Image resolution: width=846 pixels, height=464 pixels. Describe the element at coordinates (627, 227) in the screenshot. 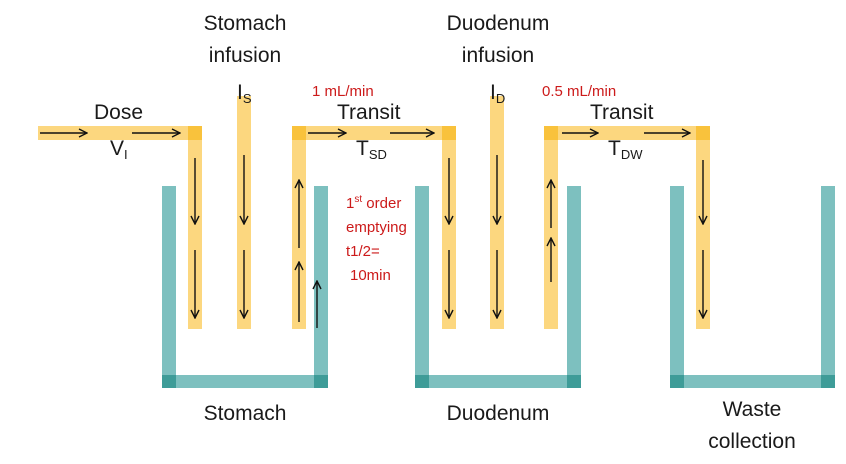

I see `transit-dw-tube` at that location.